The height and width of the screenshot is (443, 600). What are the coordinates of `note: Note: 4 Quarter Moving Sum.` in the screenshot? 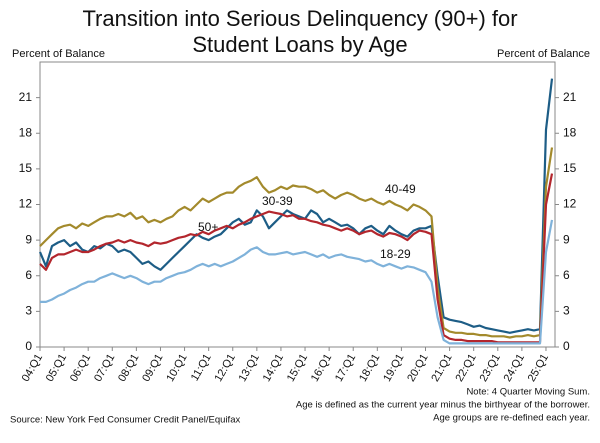 It's located at (528, 392).